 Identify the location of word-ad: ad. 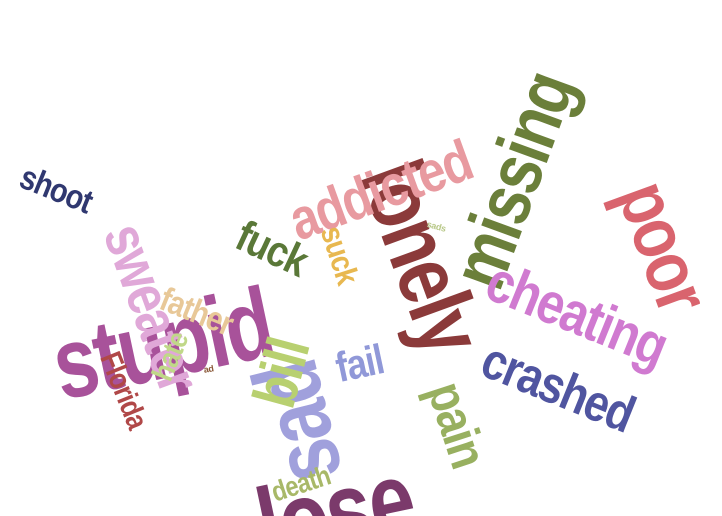
(208, 369).